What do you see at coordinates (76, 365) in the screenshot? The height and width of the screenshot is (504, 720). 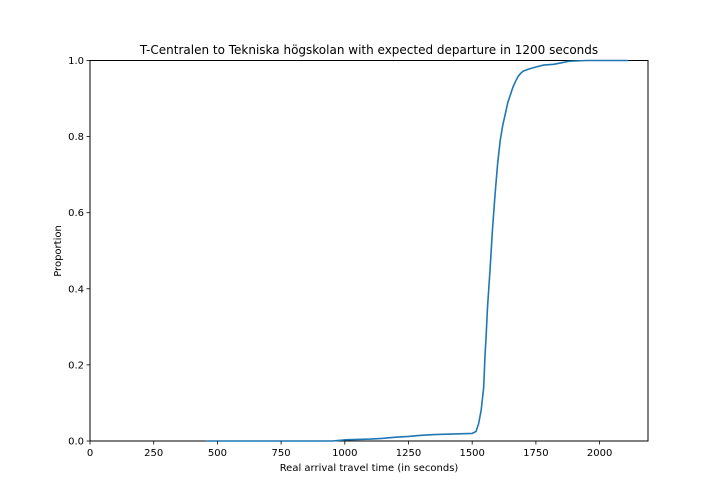 I see `y-tick-label: 0.2` at bounding box center [76, 365].